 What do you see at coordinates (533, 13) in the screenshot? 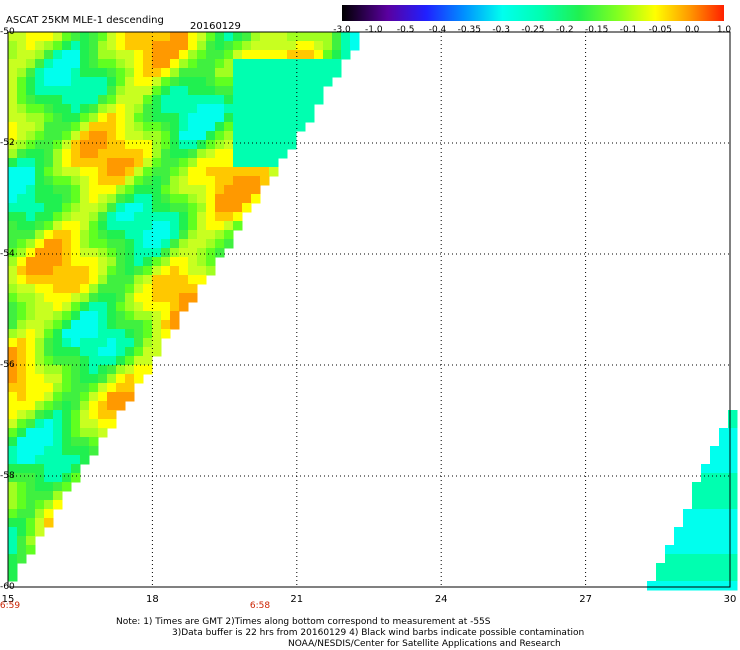
I see `colorbar` at bounding box center [533, 13].